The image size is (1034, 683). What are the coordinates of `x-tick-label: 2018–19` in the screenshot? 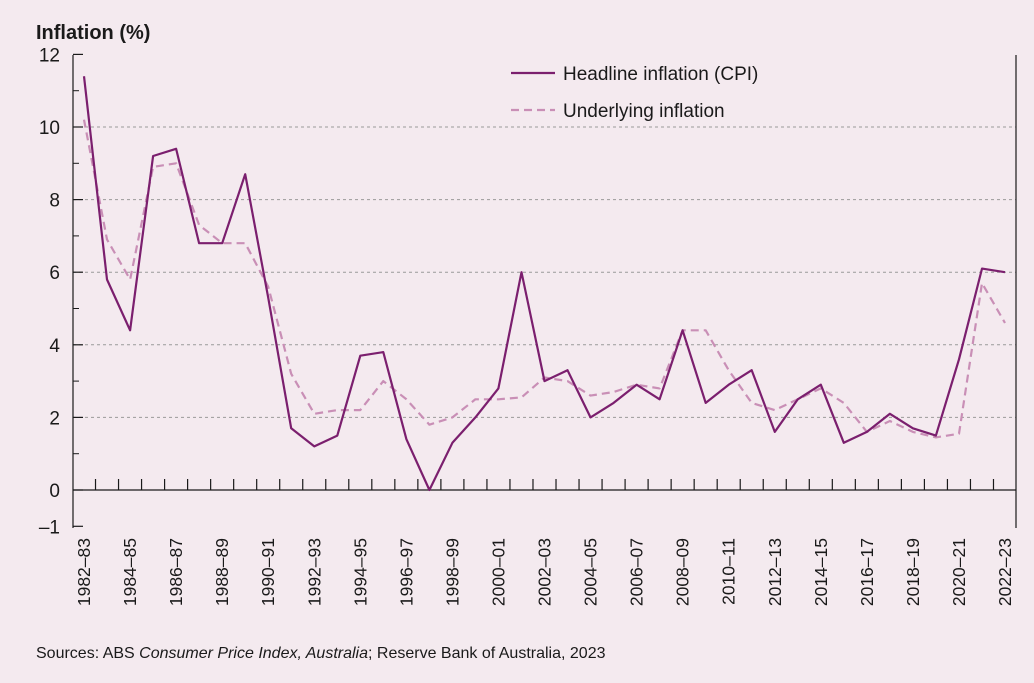 It's located at (913, 572).